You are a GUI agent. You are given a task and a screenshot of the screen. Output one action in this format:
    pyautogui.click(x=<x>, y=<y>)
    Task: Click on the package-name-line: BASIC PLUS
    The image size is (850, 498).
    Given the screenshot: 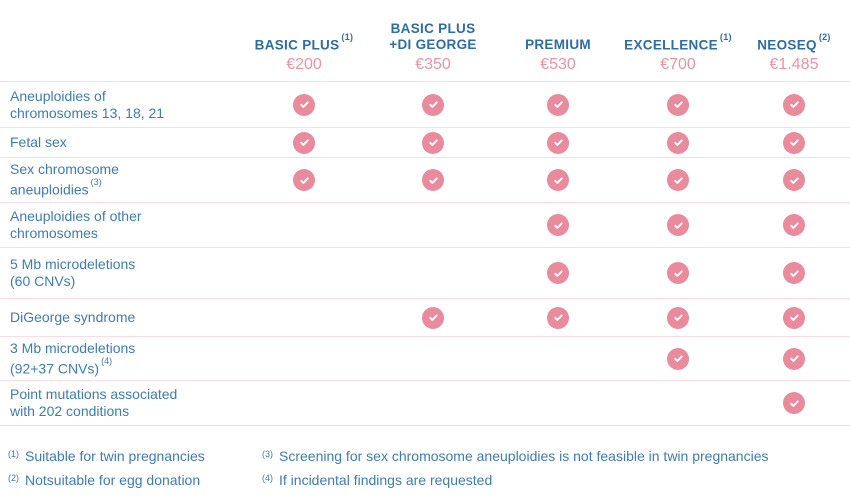 What is the action you would take?
    pyautogui.click(x=432, y=29)
    